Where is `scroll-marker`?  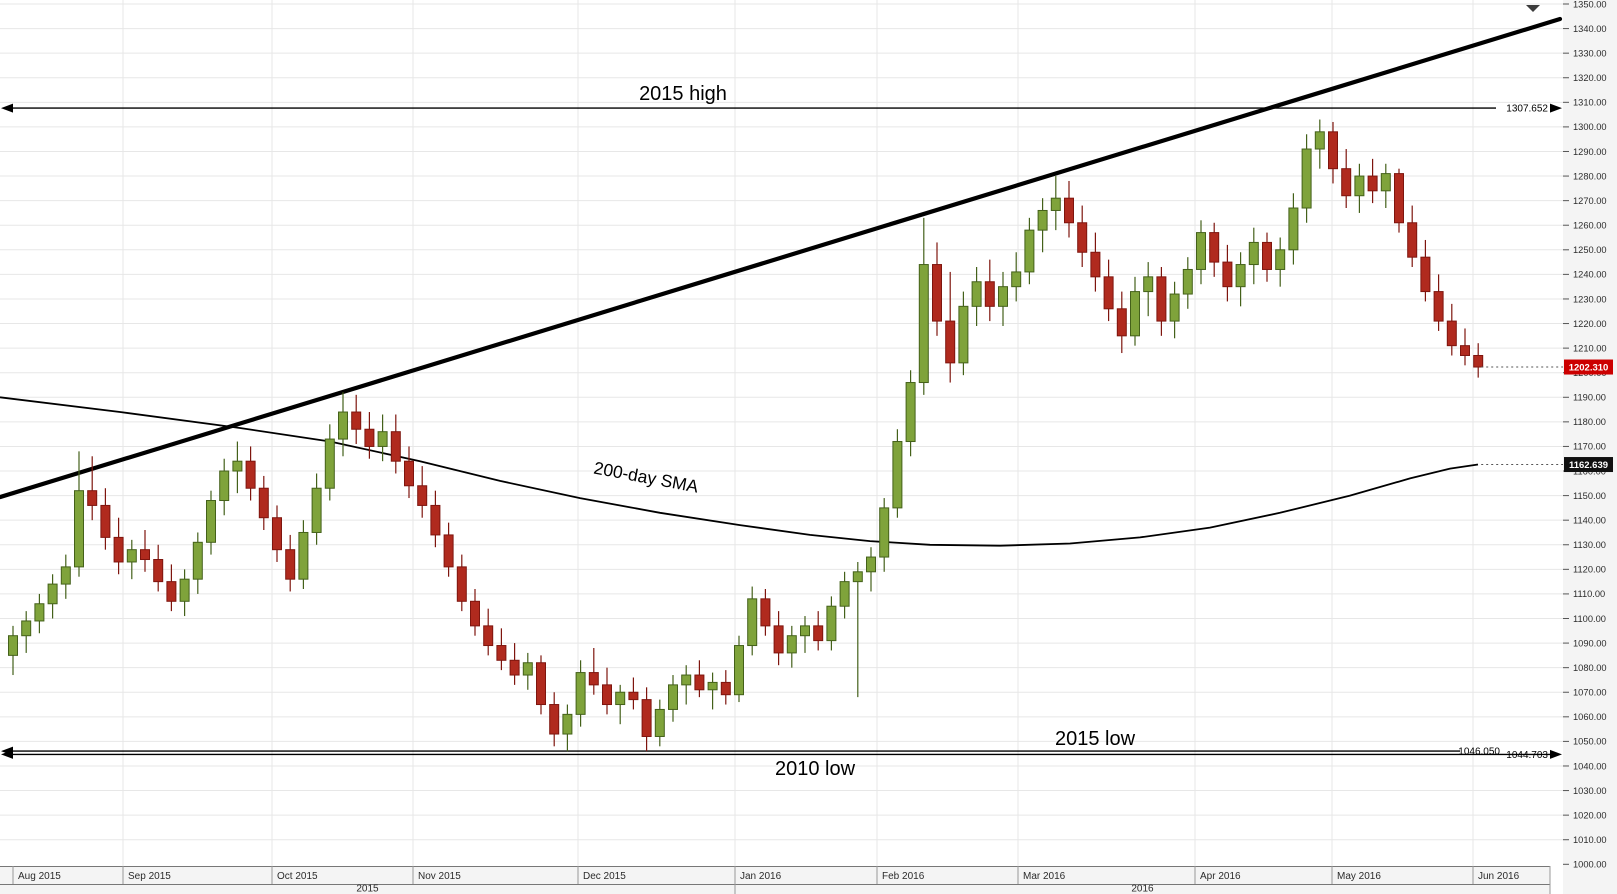 scroll-marker is located at coordinates (1533, 8).